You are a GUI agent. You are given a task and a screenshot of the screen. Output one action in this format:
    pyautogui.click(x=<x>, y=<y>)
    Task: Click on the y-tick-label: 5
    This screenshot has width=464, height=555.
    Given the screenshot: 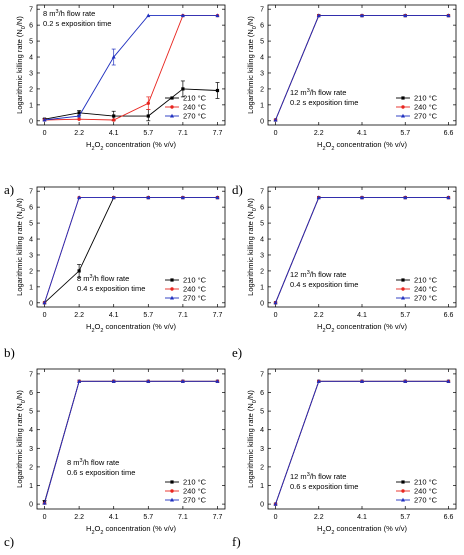 What is the action you would take?
    pyautogui.click(x=262, y=42)
    